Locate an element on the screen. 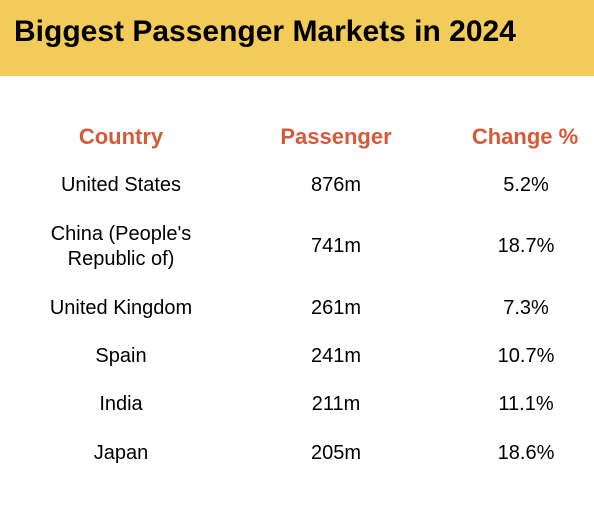  row-3-change: 7.3% is located at coordinates (526, 308).